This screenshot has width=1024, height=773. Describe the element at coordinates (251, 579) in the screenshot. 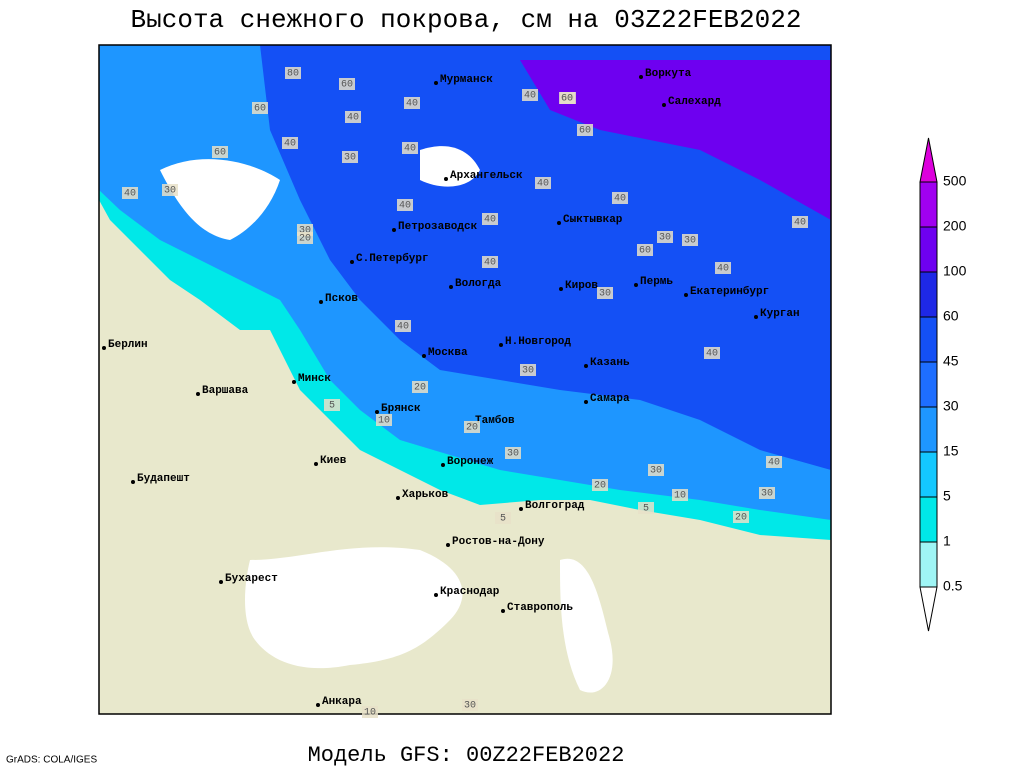

I see `city-label: Бухарест` at that location.